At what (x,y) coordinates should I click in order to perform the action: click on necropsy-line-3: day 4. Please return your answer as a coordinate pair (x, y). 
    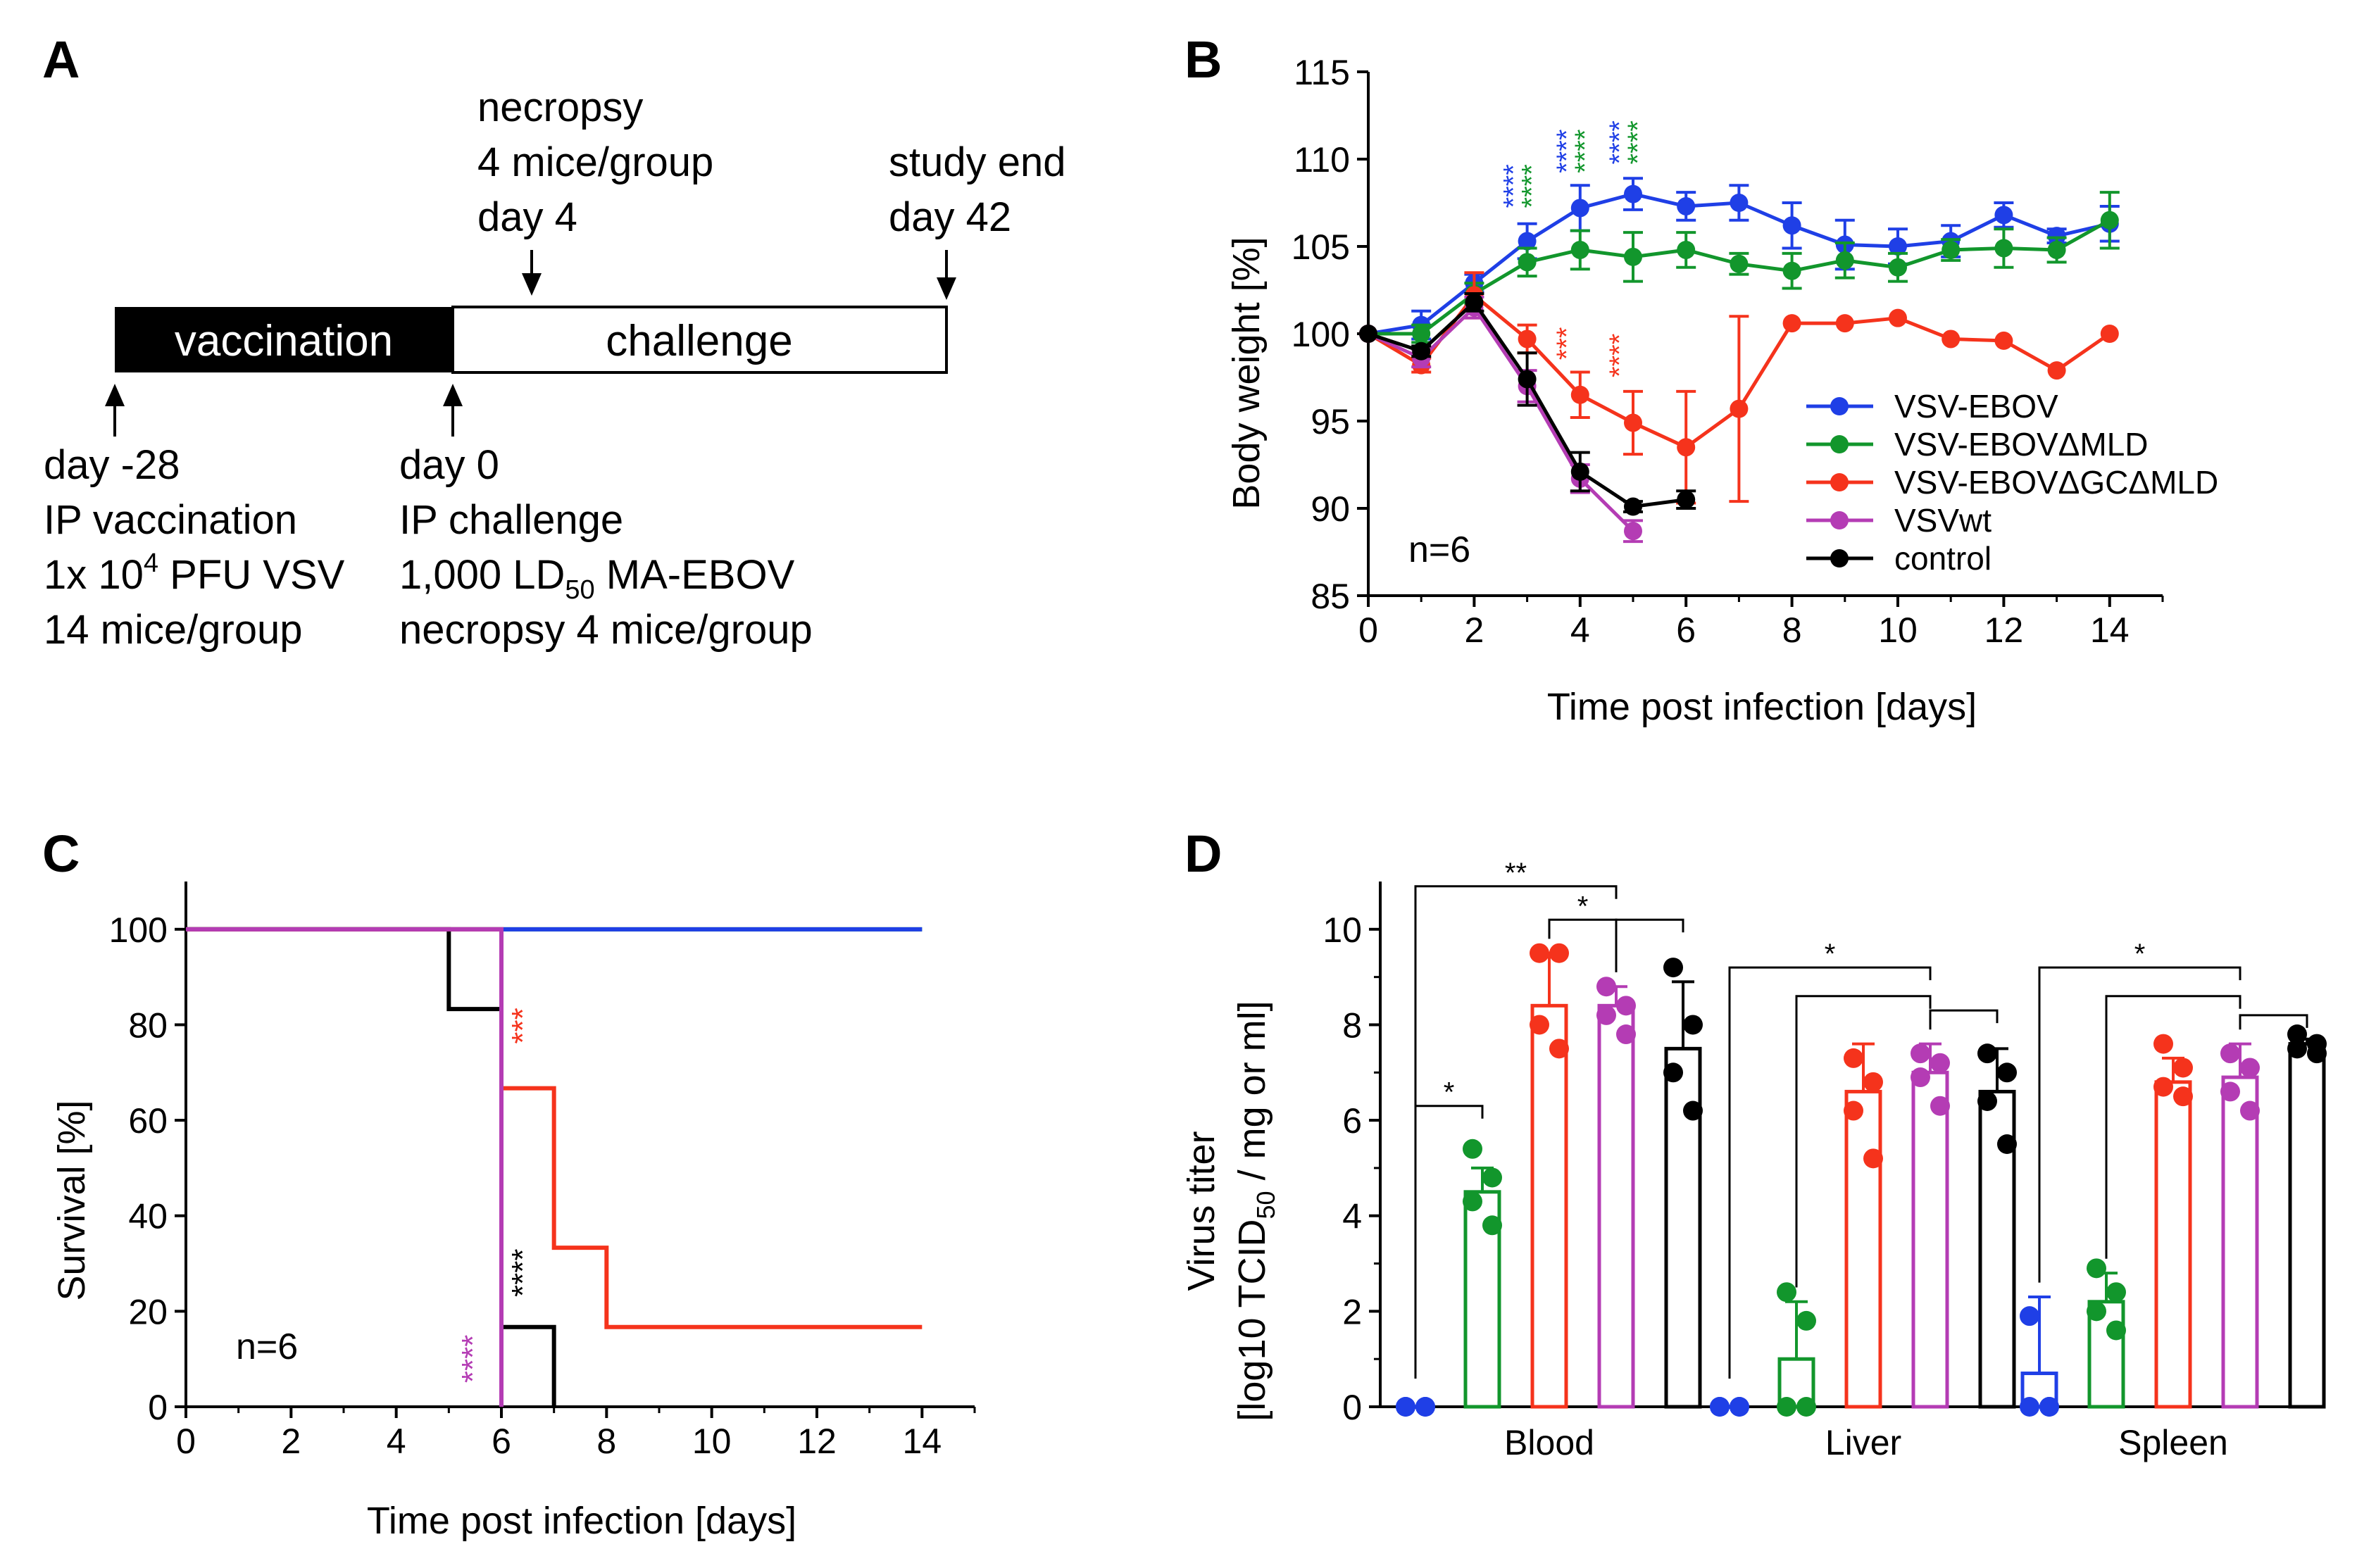
    Looking at the image, I should click on (527, 217).